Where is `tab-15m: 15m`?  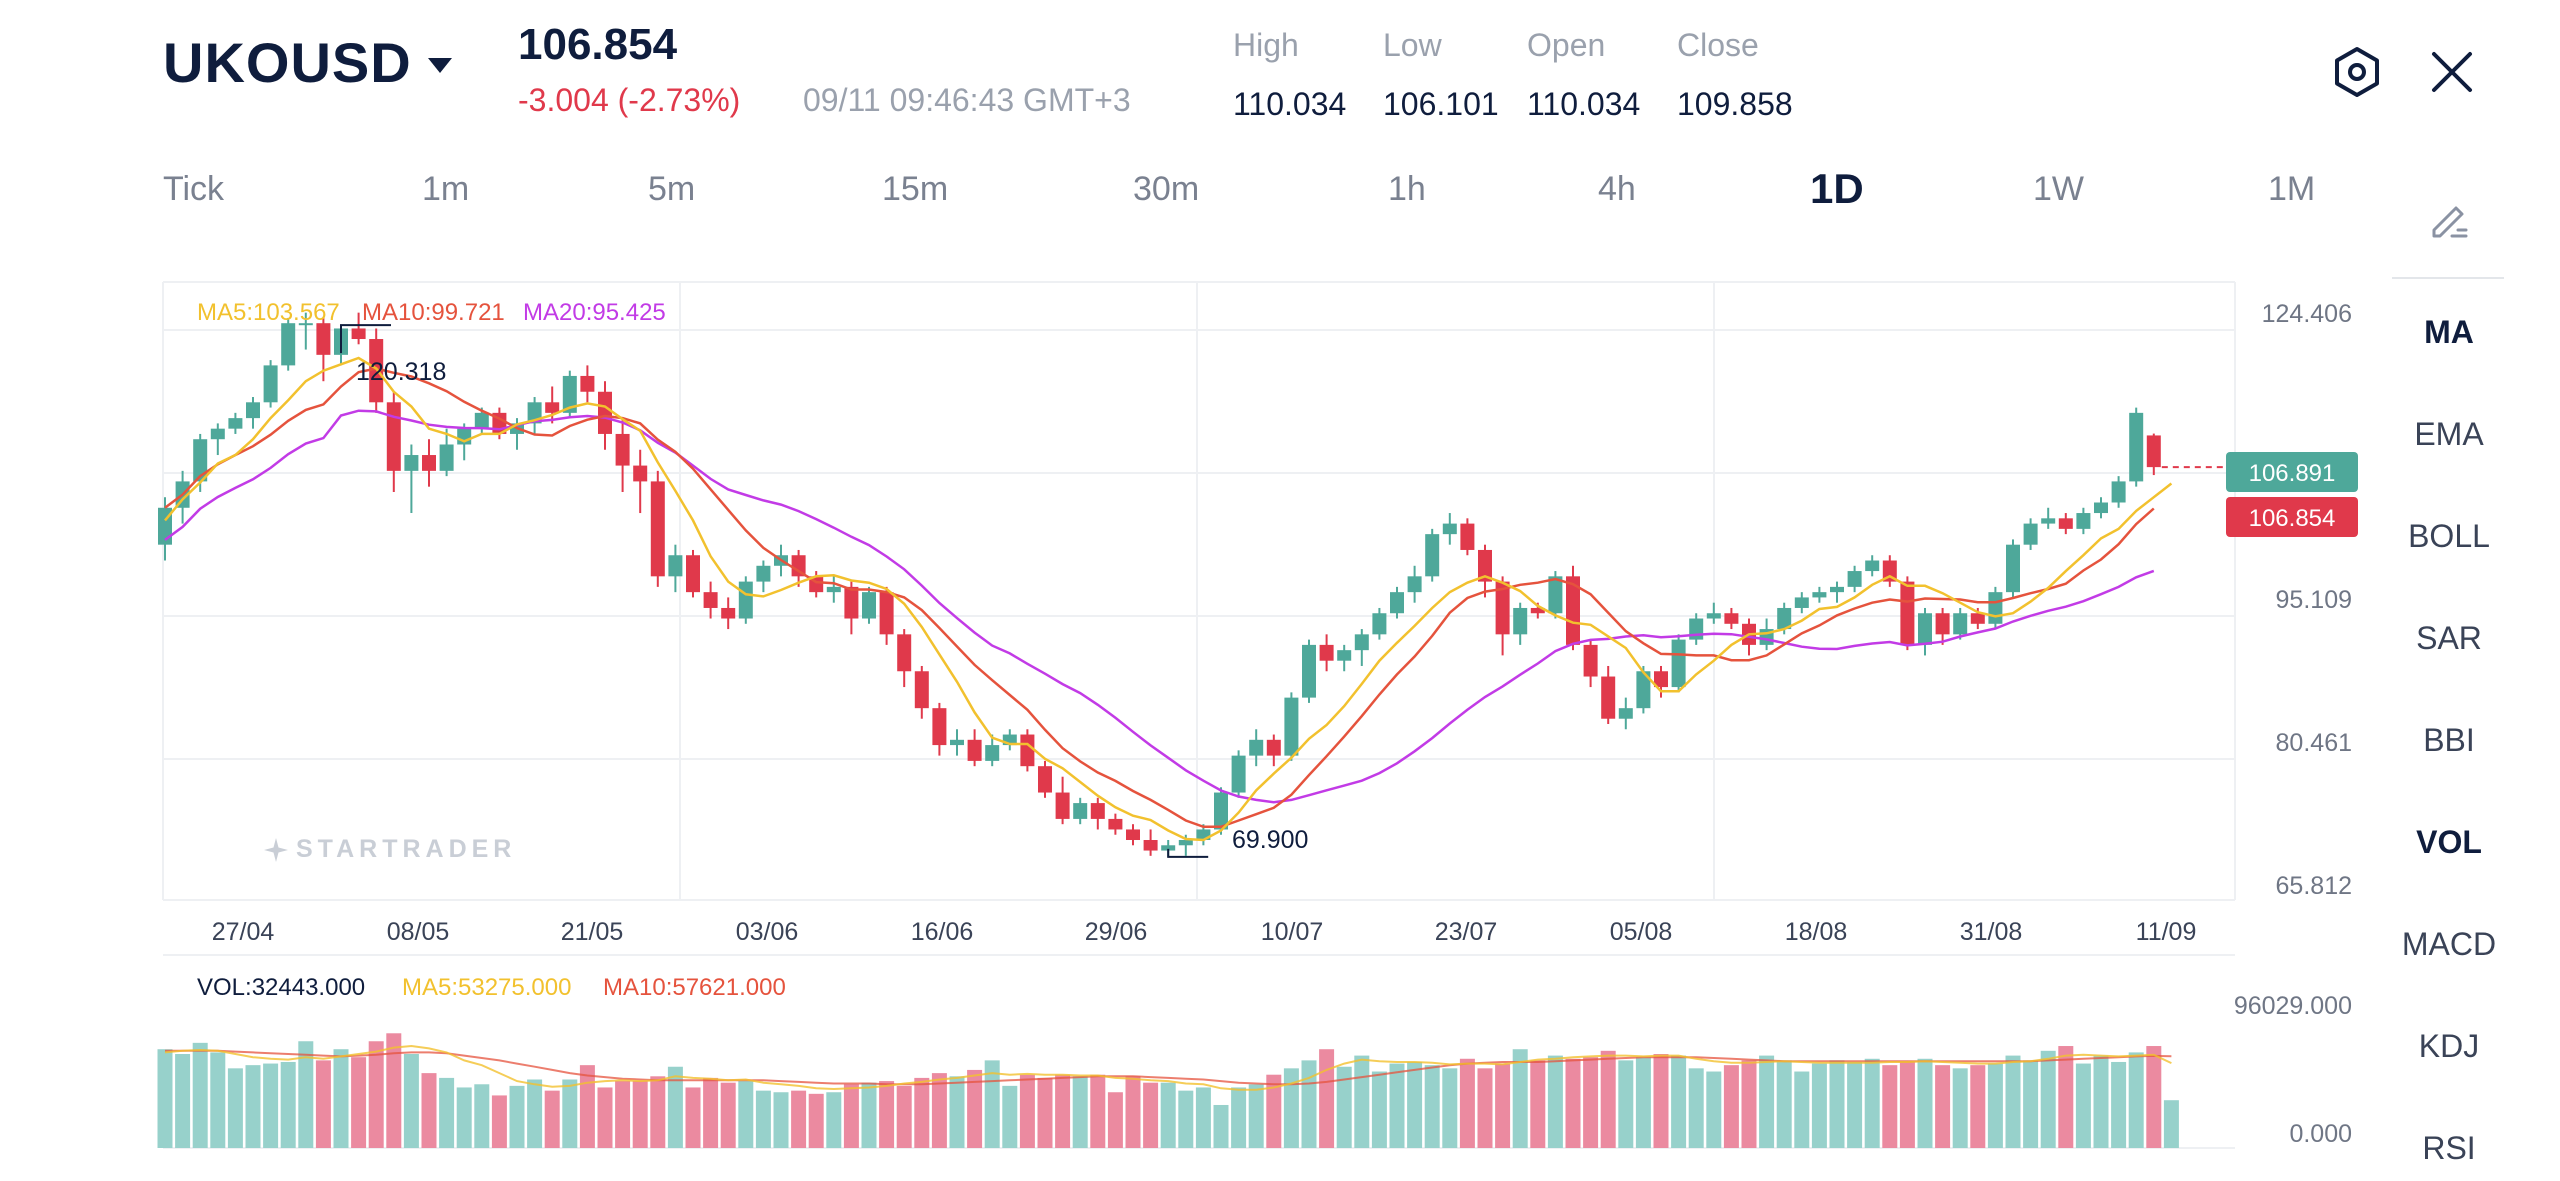
tab-15m: 15m is located at coordinates (915, 189).